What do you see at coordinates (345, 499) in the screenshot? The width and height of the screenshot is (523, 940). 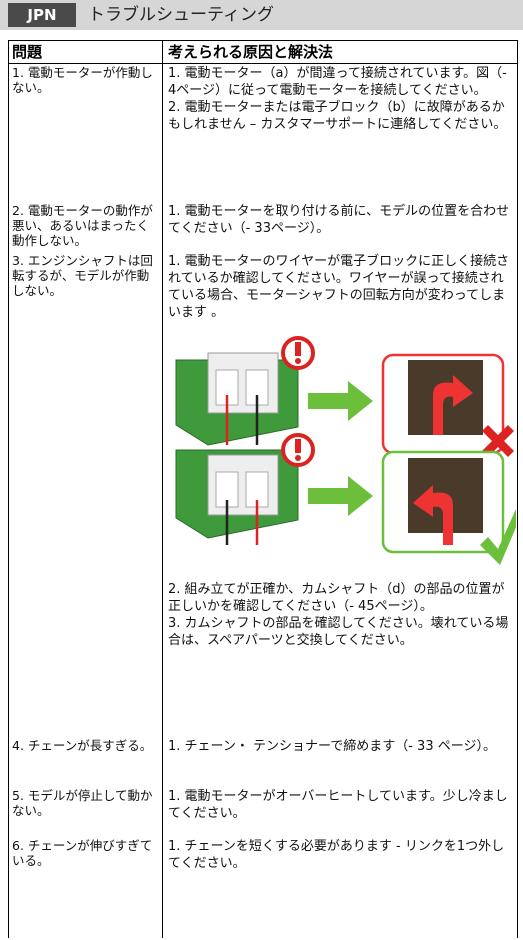 I see `correct-wiring` at bounding box center [345, 499].